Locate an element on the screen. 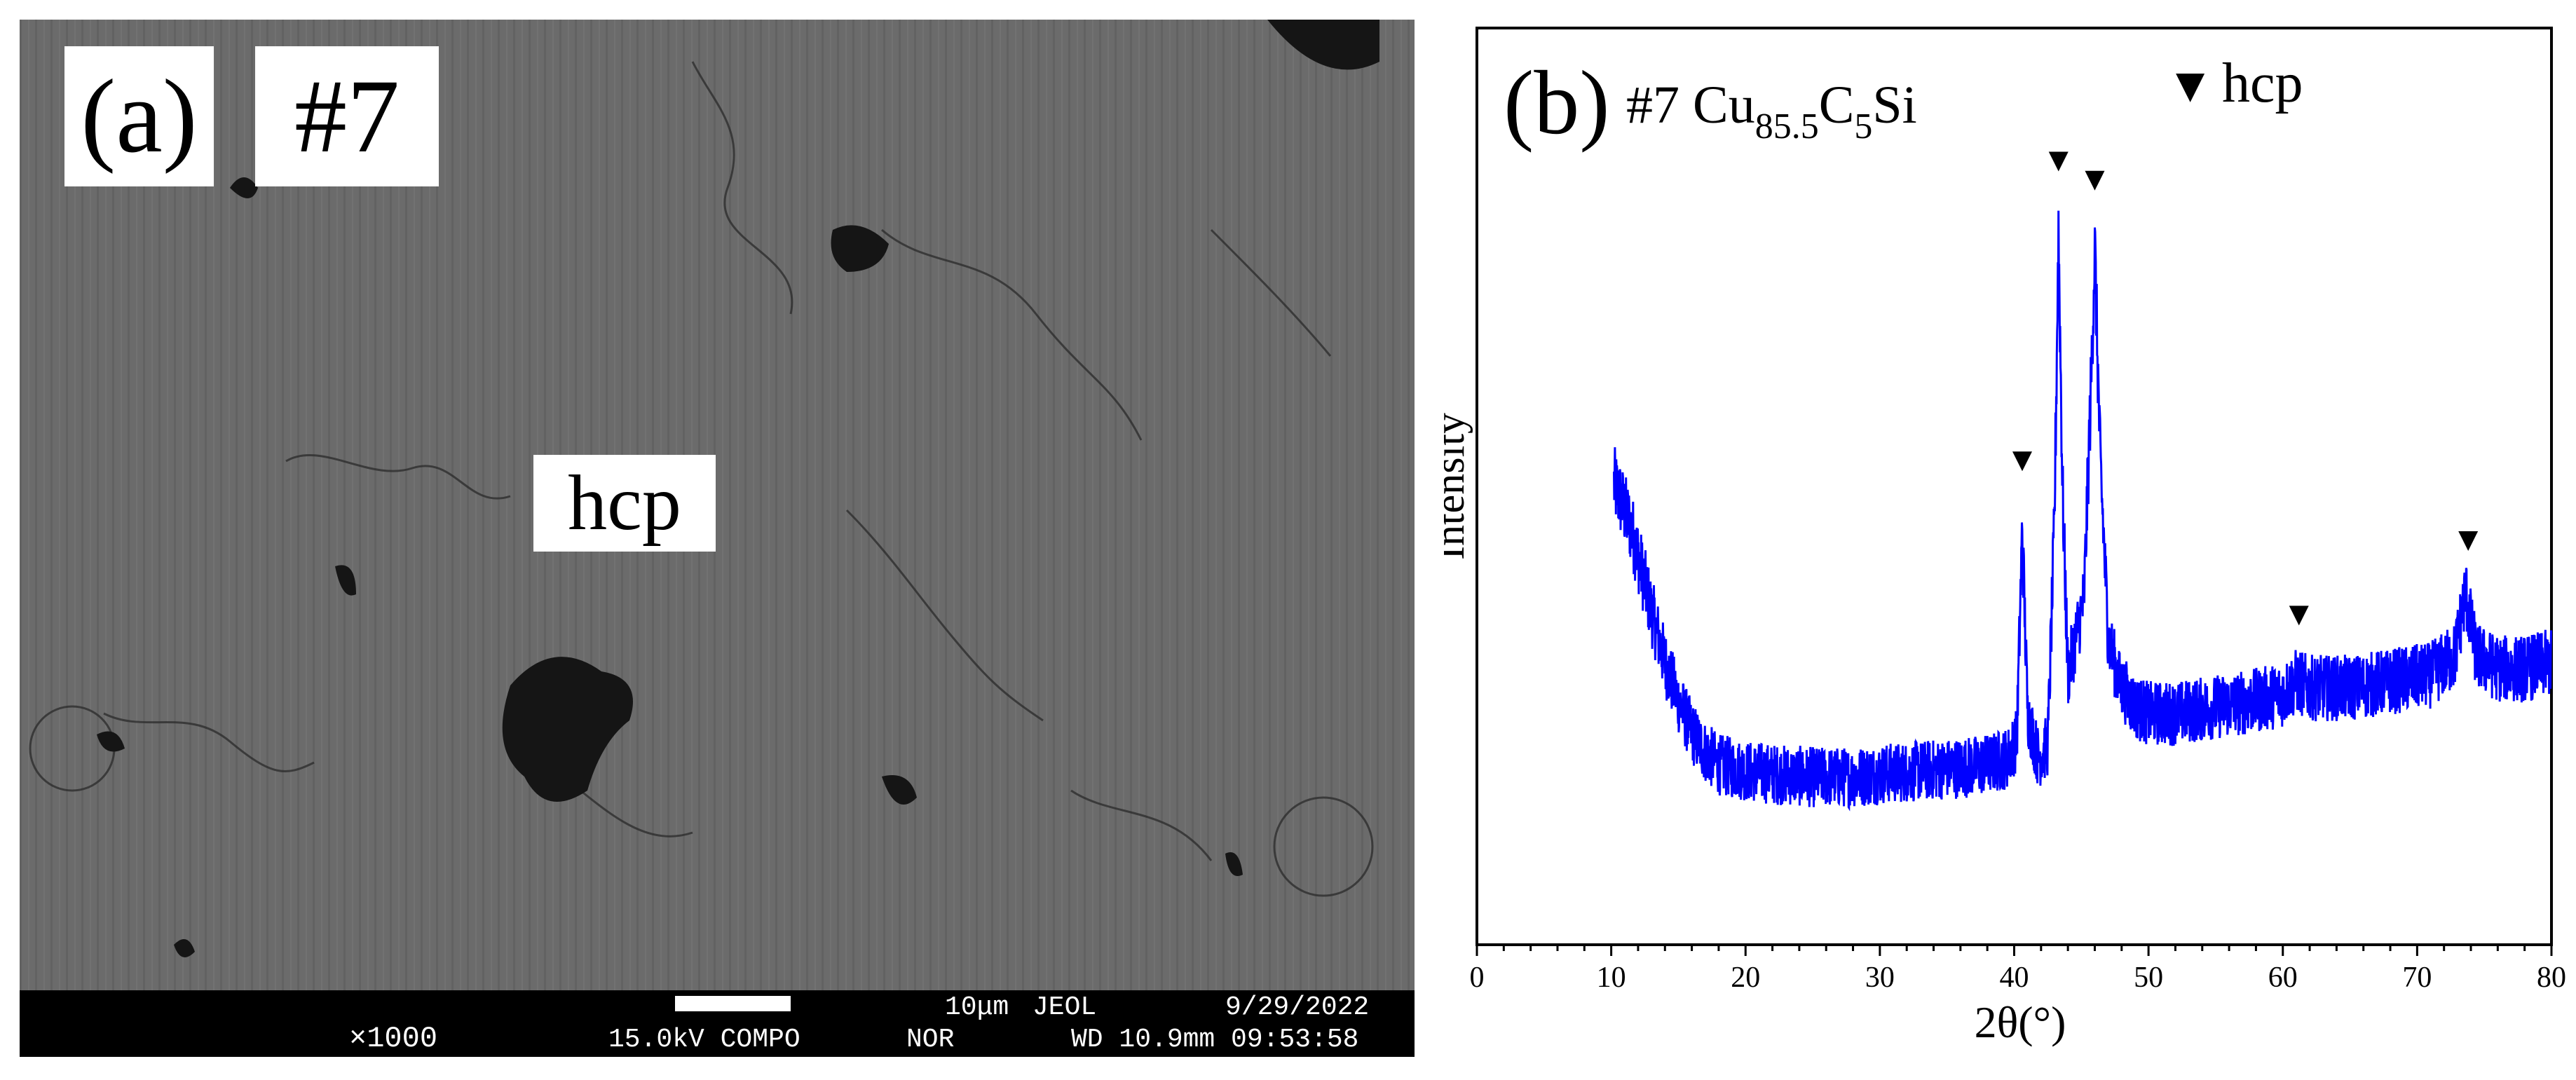  scale-bar is located at coordinates (733, 1003).